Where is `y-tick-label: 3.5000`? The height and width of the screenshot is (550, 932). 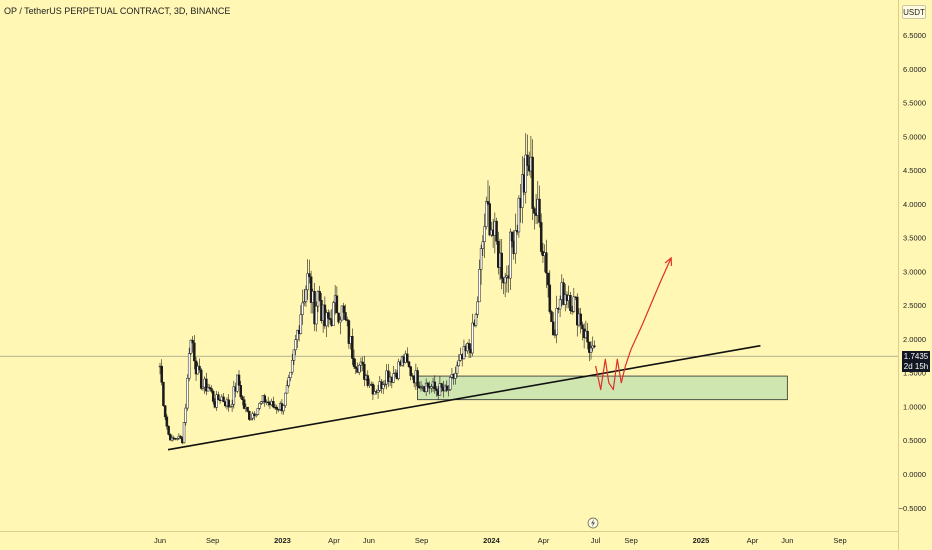 y-tick-label: 3.5000 is located at coordinates (914, 238).